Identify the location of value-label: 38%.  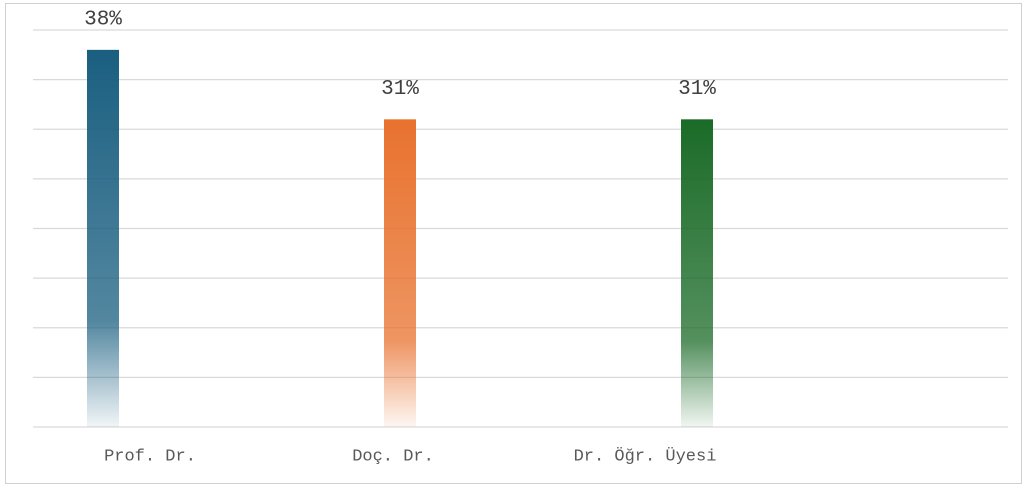
(103, 19).